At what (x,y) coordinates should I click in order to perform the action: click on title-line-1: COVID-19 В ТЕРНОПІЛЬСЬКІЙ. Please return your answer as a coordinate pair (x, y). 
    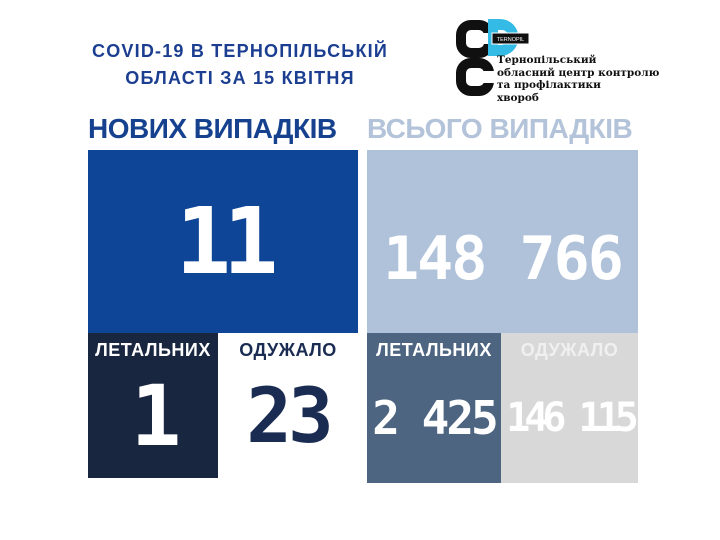
    Looking at the image, I should click on (240, 51).